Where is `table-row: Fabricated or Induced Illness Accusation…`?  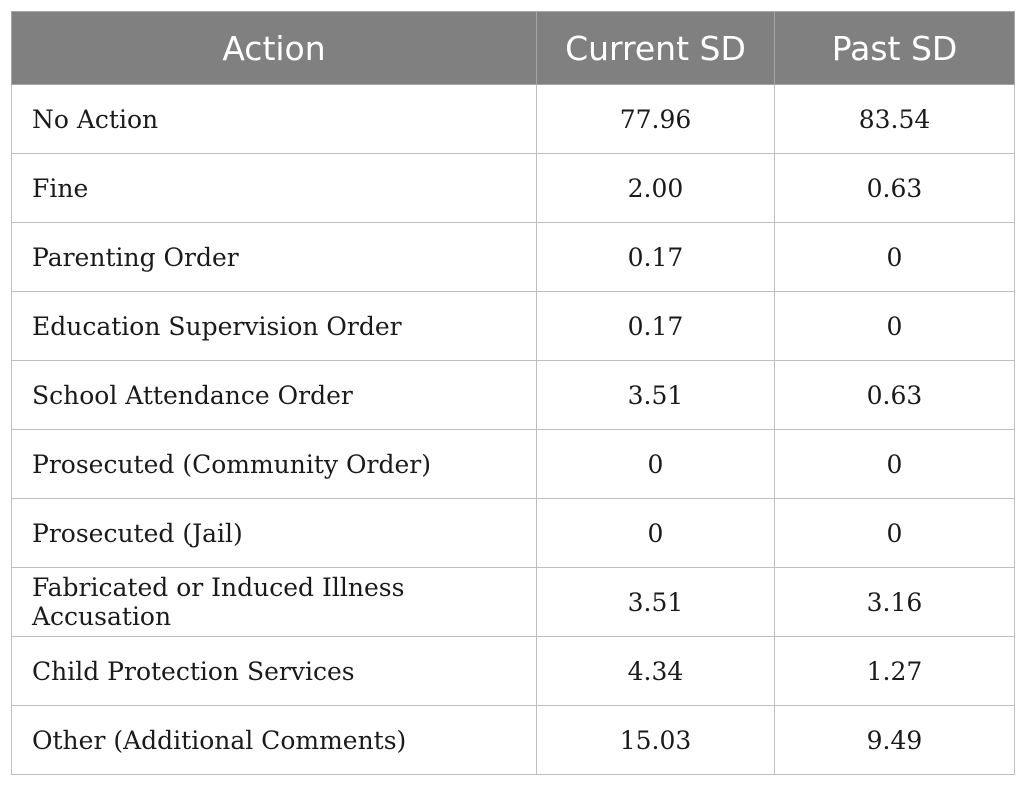 table-row: Fabricated or Induced Illness Accusation… is located at coordinates (513, 602).